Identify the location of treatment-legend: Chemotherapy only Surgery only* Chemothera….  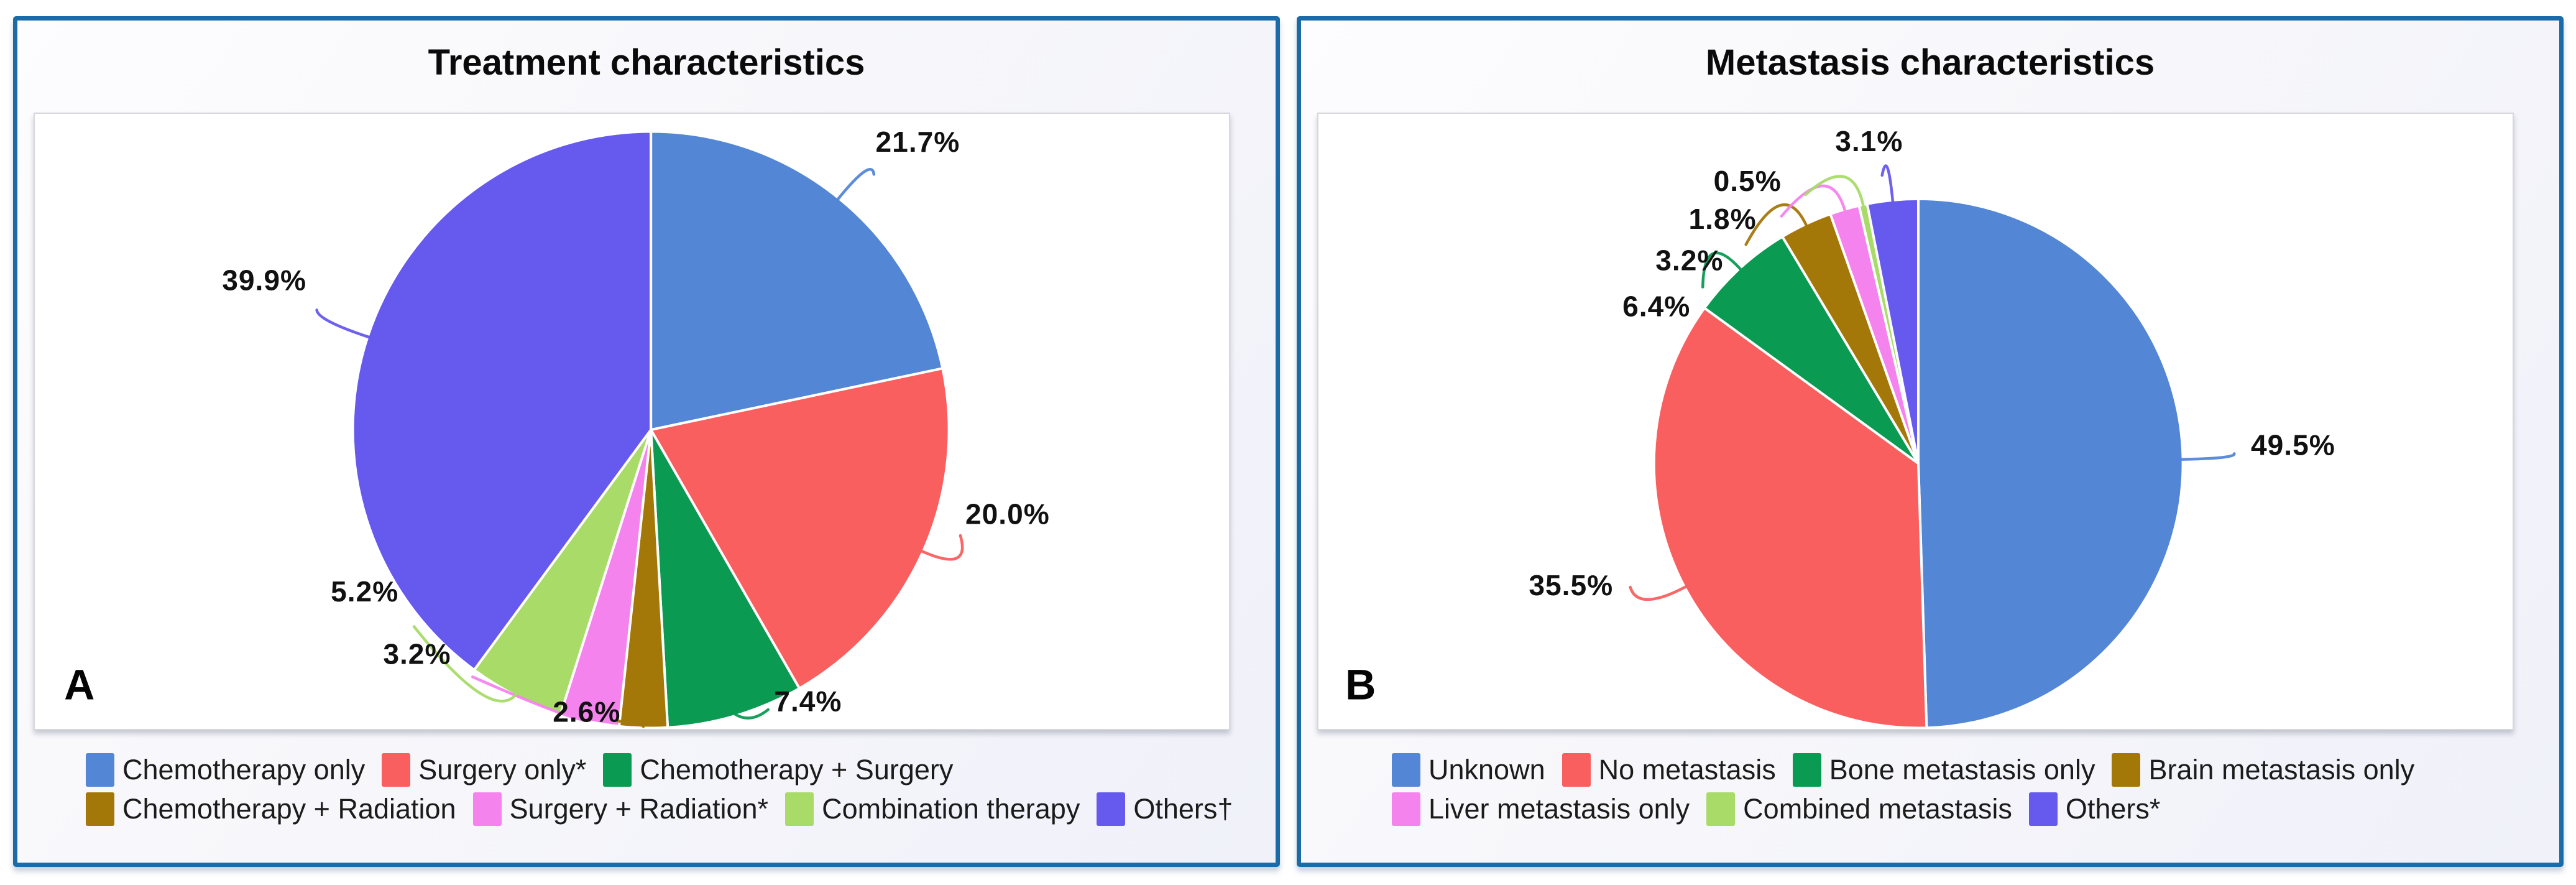
(667, 793).